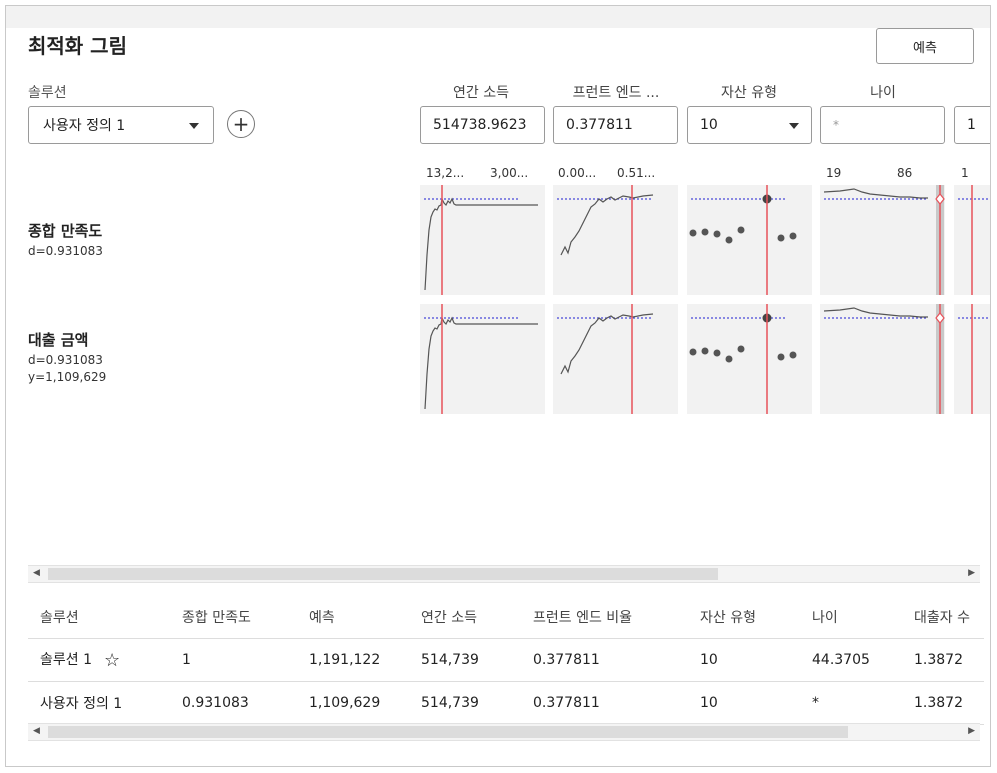 This screenshot has height=773, width=997. I want to click on predict-button: 예측, so click(925, 46).